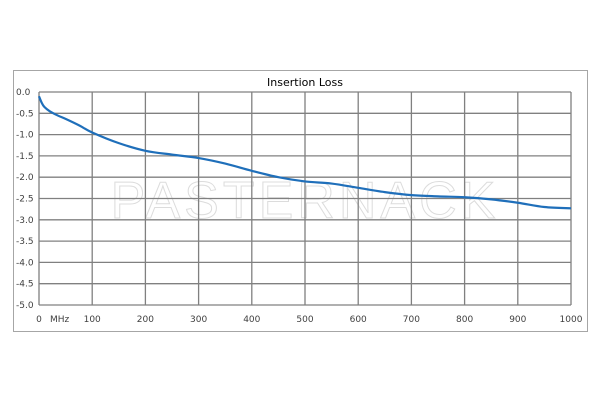  I want to click on x-tick-label: 700, so click(411, 320).